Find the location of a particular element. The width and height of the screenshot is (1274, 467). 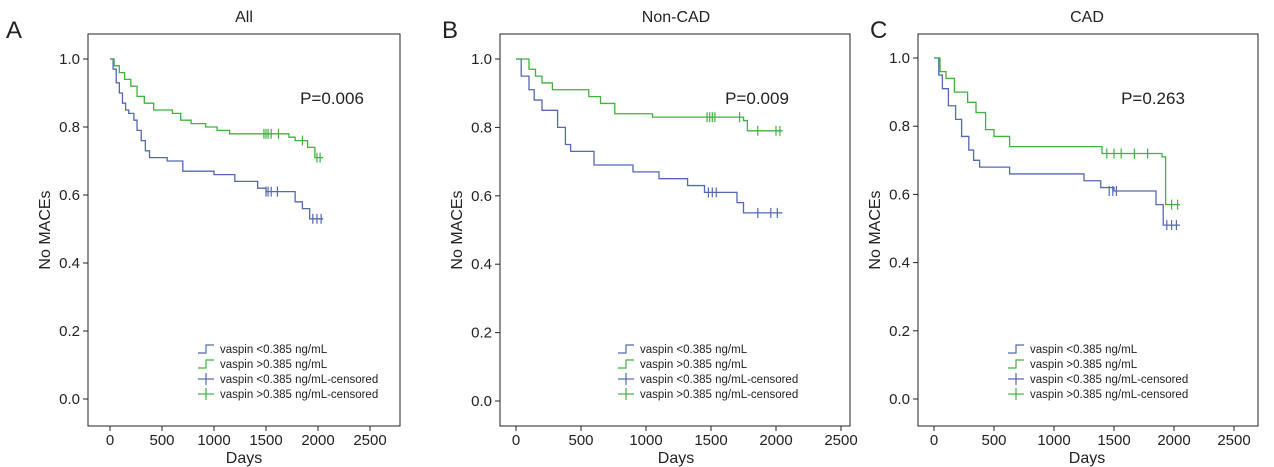

chart-title: CAD is located at coordinates (1087, 17).